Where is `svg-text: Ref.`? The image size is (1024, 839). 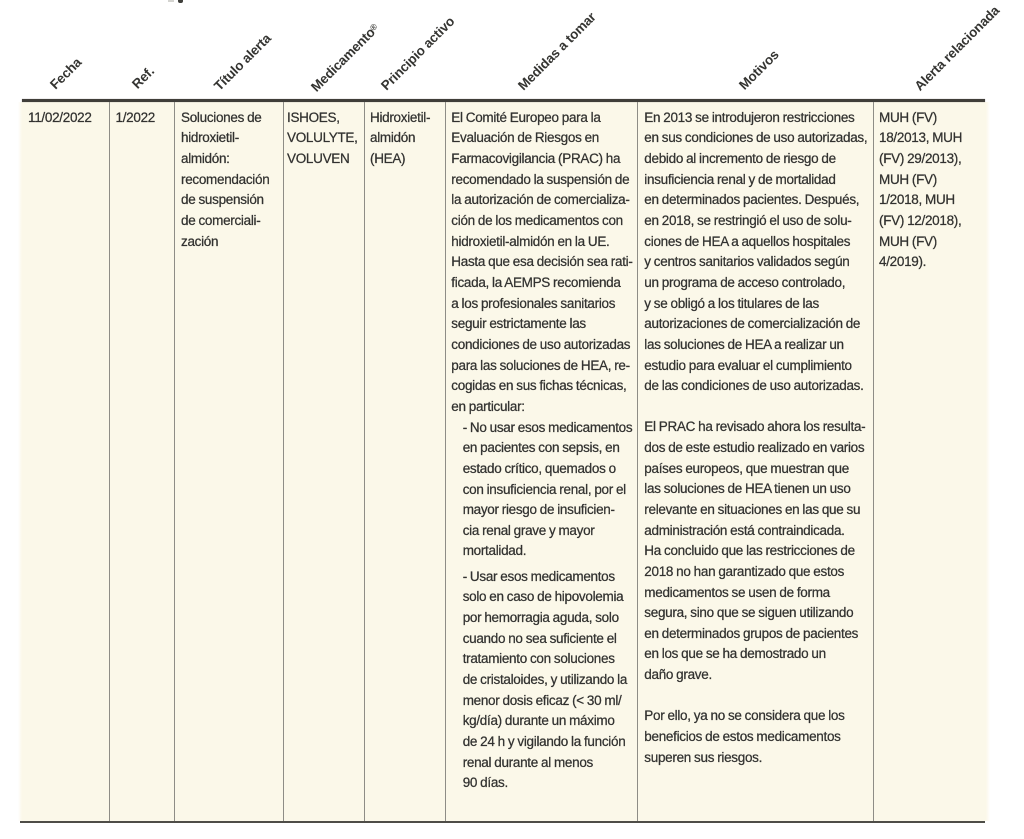 svg-text: Ref. is located at coordinates (143, 78).